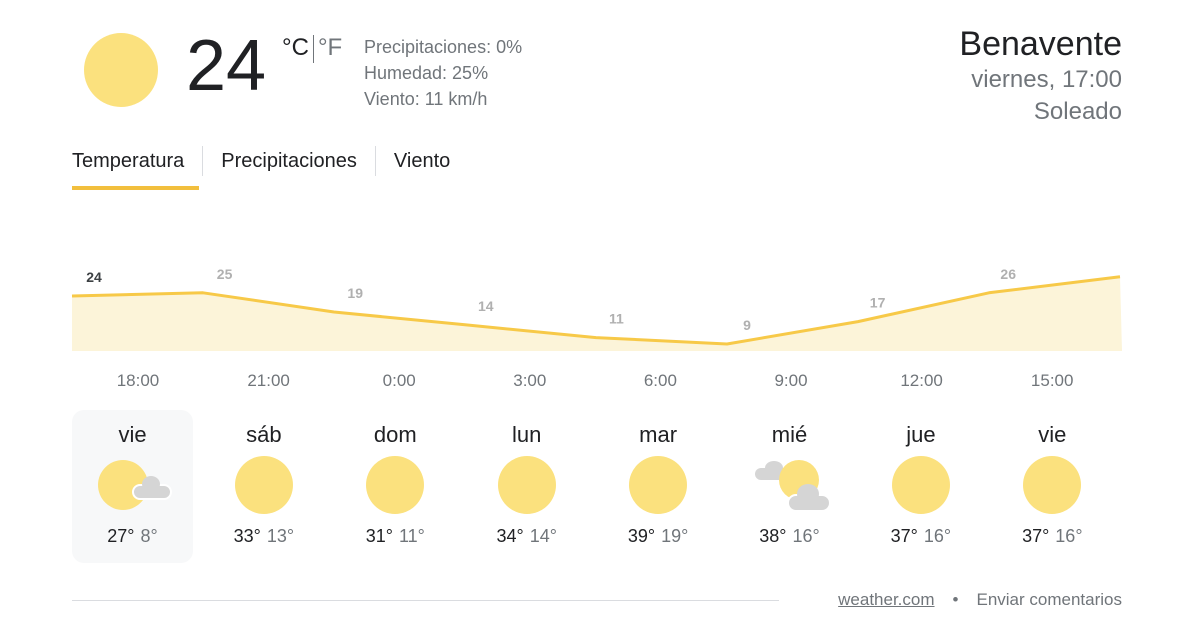 This screenshot has height=644, width=1200. I want to click on day-card: sáb 33° 13°, so click(263, 486).